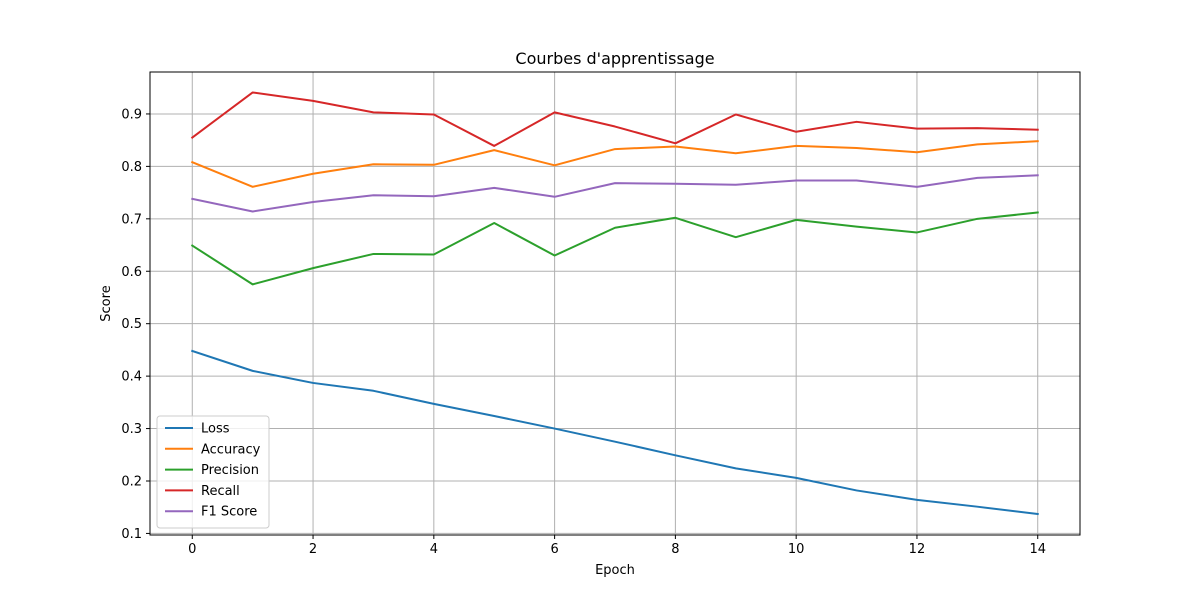  I want to click on y-tick-label: 0.8, so click(131, 167).